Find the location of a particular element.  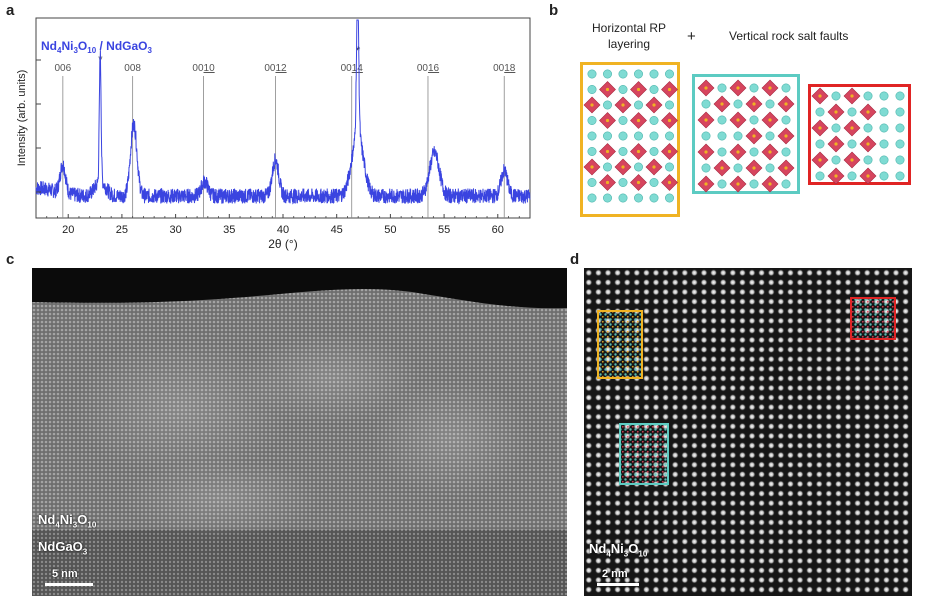

substrate-c-sub: 3 is located at coordinates (85, 552).